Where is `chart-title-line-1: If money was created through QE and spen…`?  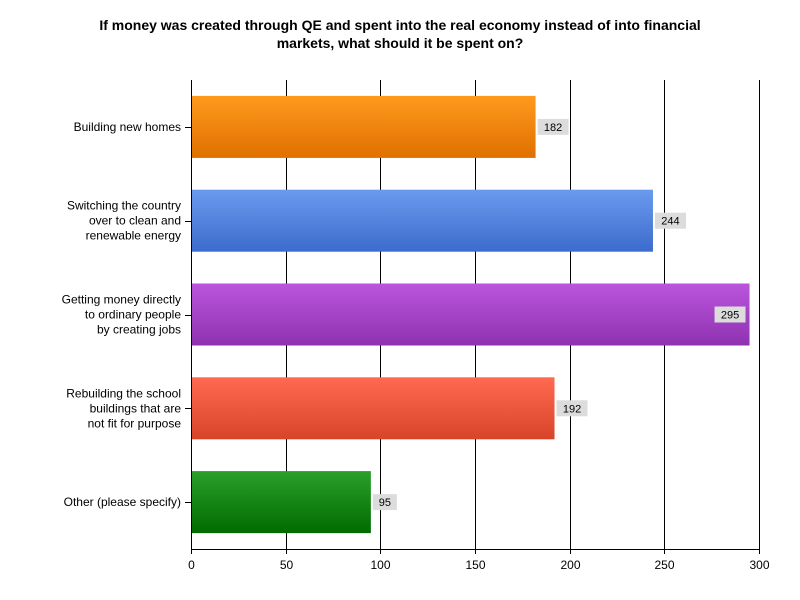 chart-title-line-1: If money was created through QE and spen… is located at coordinates (400, 25).